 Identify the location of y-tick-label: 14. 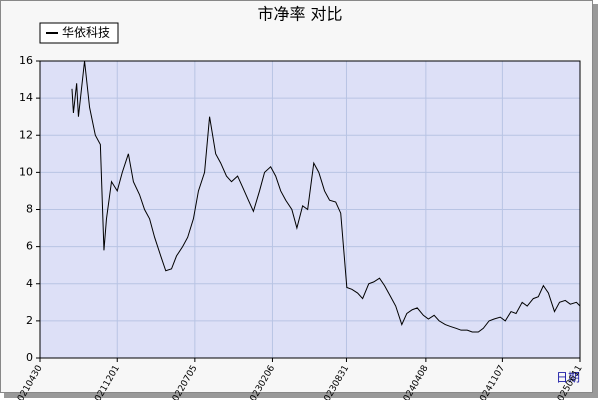
(26, 97).